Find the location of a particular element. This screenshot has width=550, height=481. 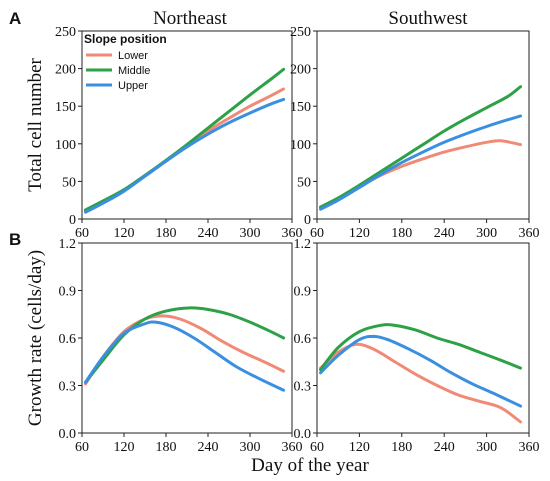

legend-label-upper: Upper is located at coordinates (133, 86).